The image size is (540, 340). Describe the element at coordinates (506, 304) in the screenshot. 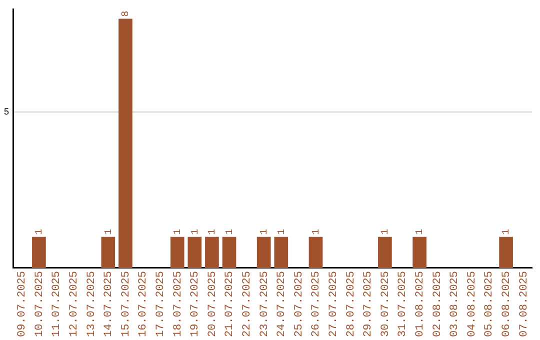

I see `x-tick-label: 06.08.2025` at that location.